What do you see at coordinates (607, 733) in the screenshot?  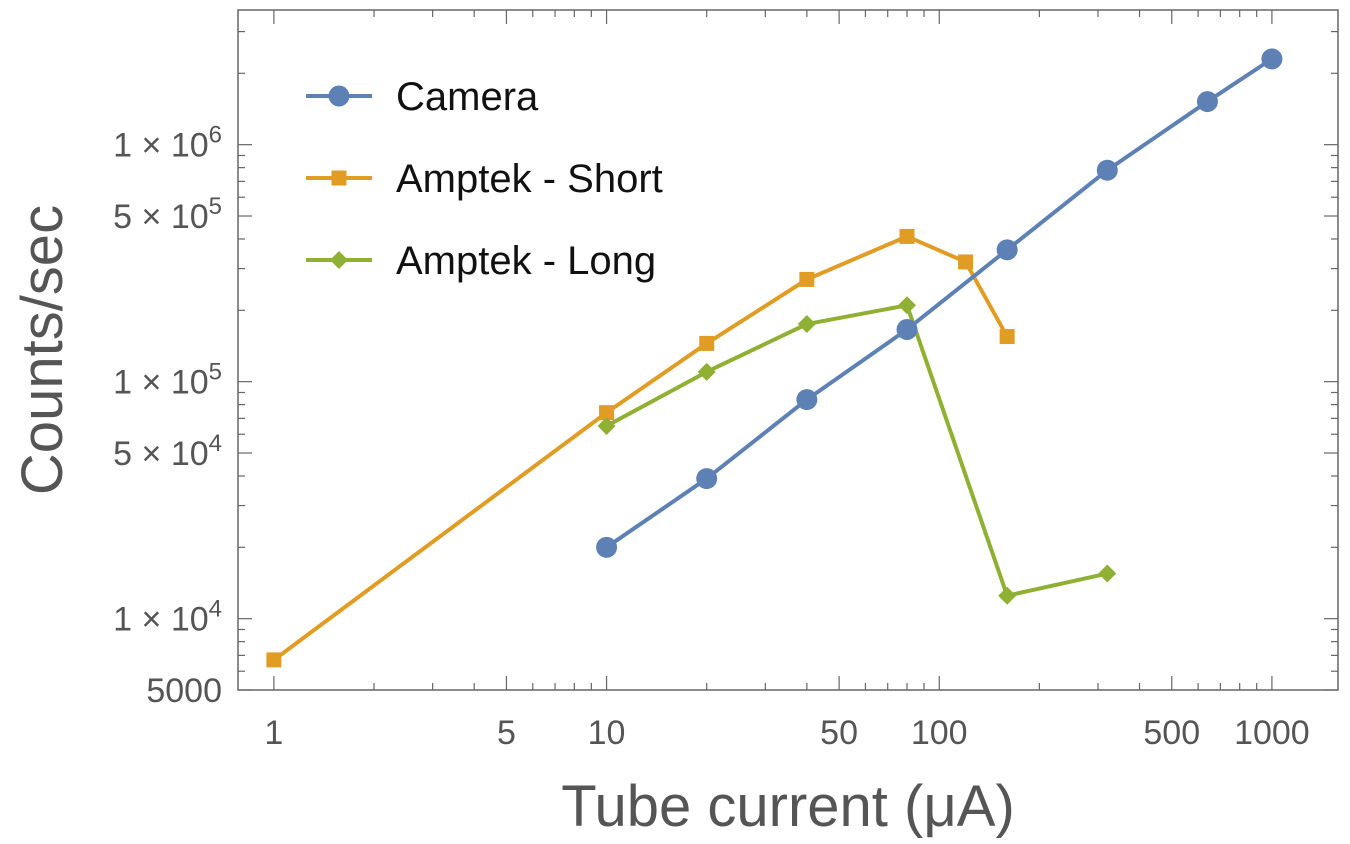 I see `x-tick-label: 10` at bounding box center [607, 733].